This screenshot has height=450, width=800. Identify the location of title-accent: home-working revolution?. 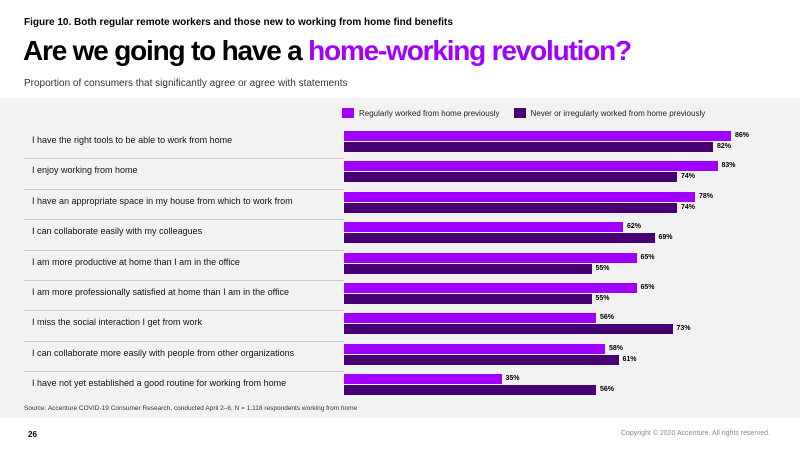
(470, 50).